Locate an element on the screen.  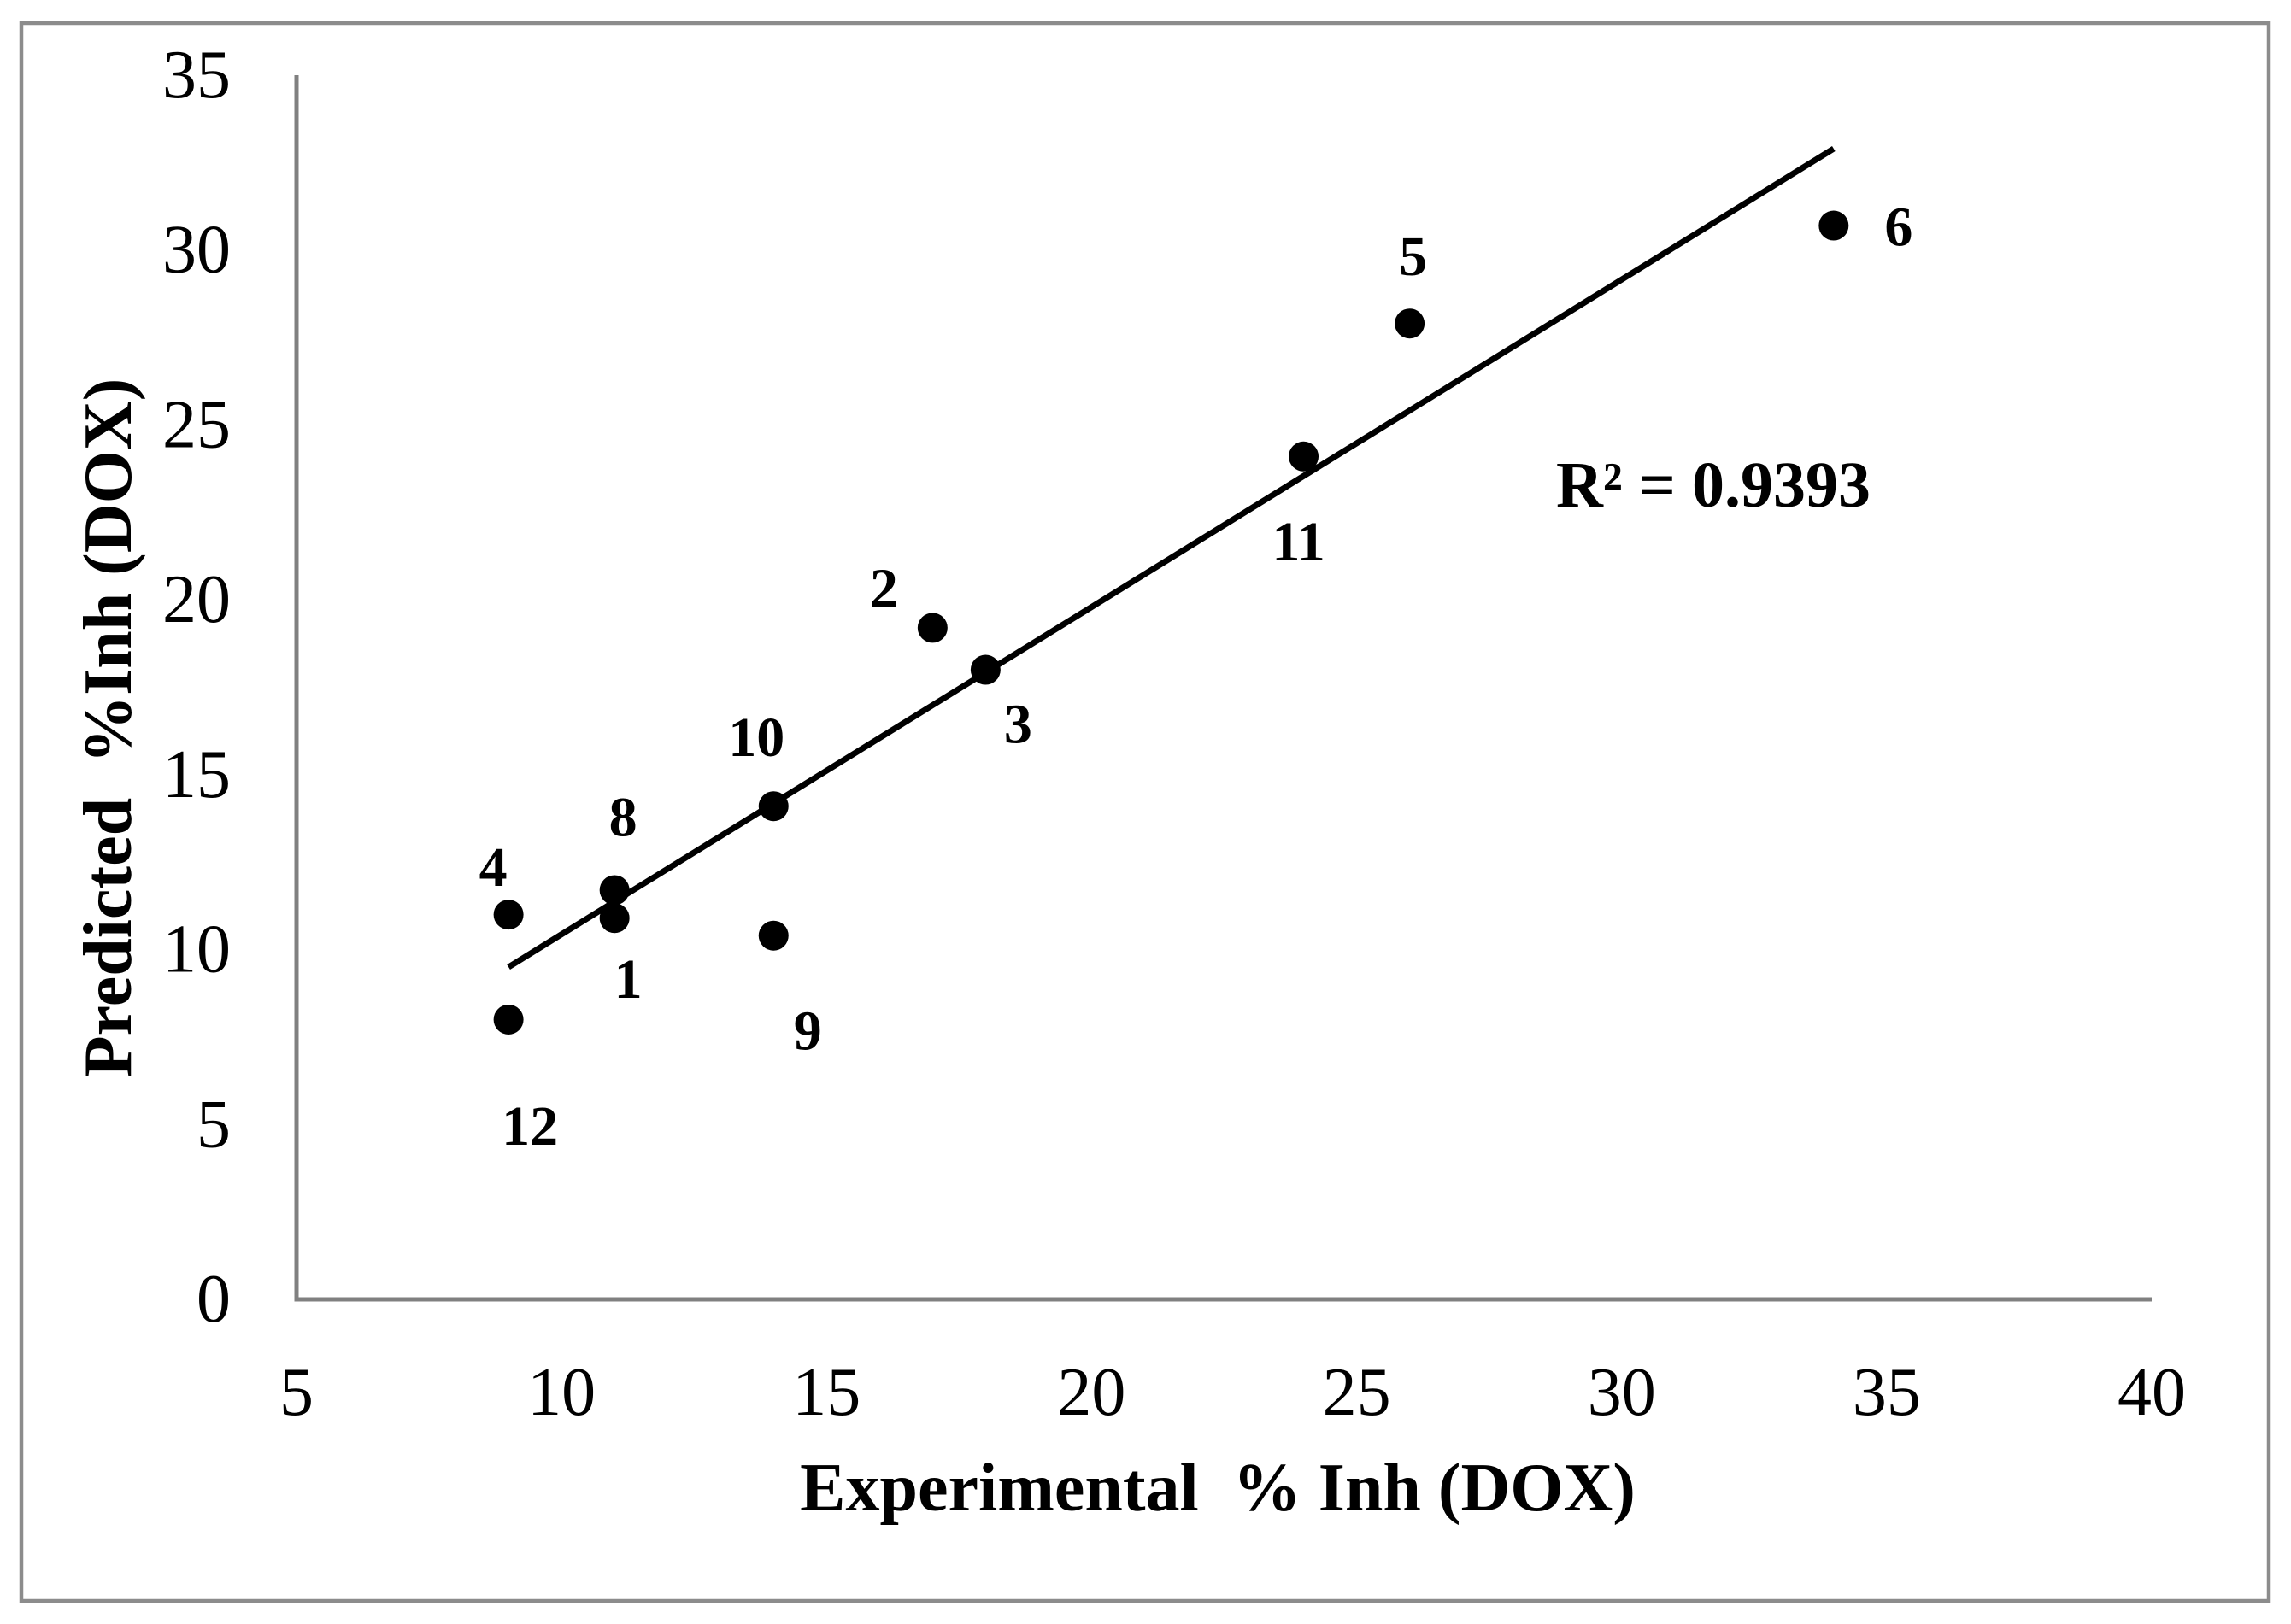
y-tick-label: 5 is located at coordinates (214, 1124).